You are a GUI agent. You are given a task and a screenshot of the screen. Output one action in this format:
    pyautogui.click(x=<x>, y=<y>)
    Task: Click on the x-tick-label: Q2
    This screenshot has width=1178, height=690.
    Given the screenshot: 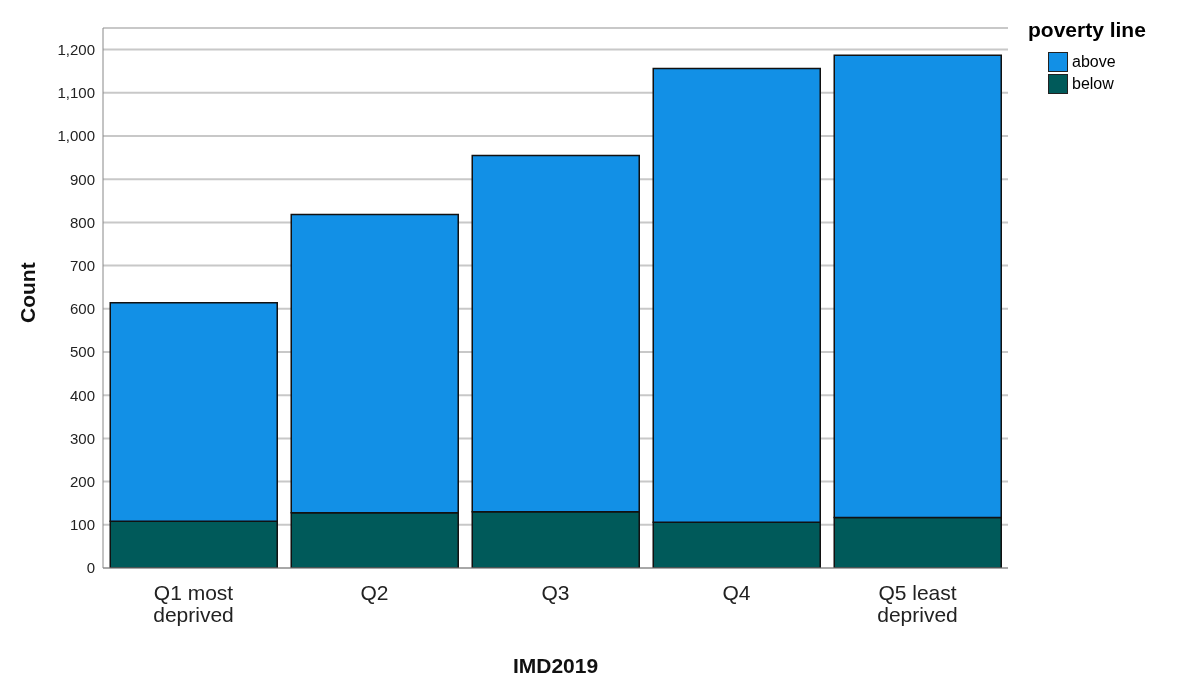 What is the action you would take?
    pyautogui.click(x=374, y=592)
    